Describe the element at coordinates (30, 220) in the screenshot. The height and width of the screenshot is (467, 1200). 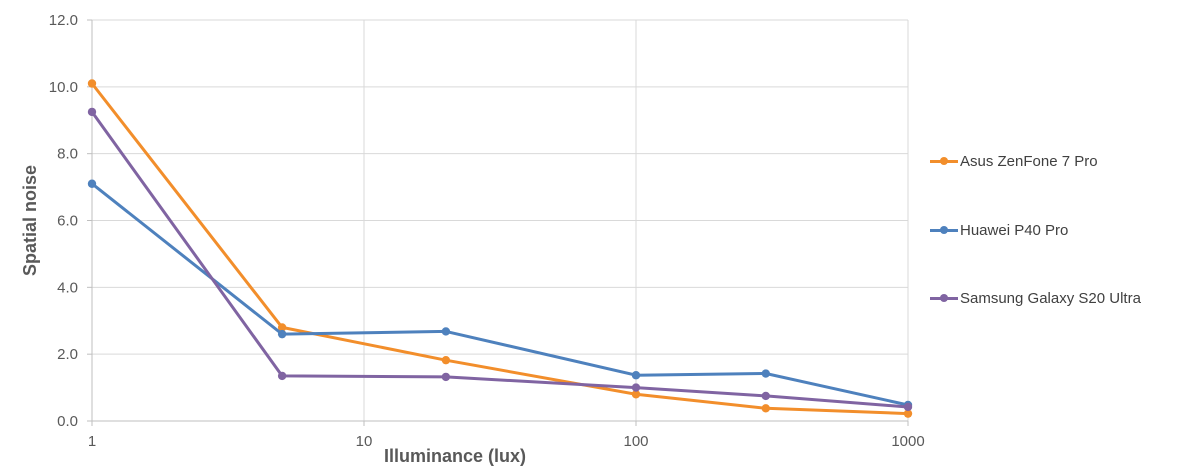
I see `y-axis-title: Spatial noise` at that location.